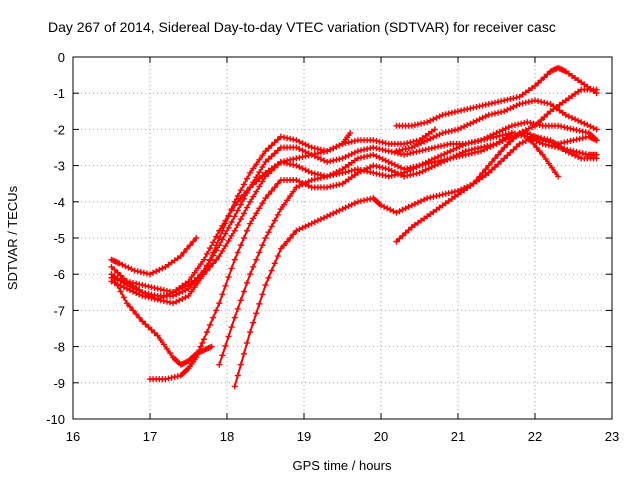 This screenshot has width=640, height=480. I want to click on y-tick-label: -10, so click(55, 419).